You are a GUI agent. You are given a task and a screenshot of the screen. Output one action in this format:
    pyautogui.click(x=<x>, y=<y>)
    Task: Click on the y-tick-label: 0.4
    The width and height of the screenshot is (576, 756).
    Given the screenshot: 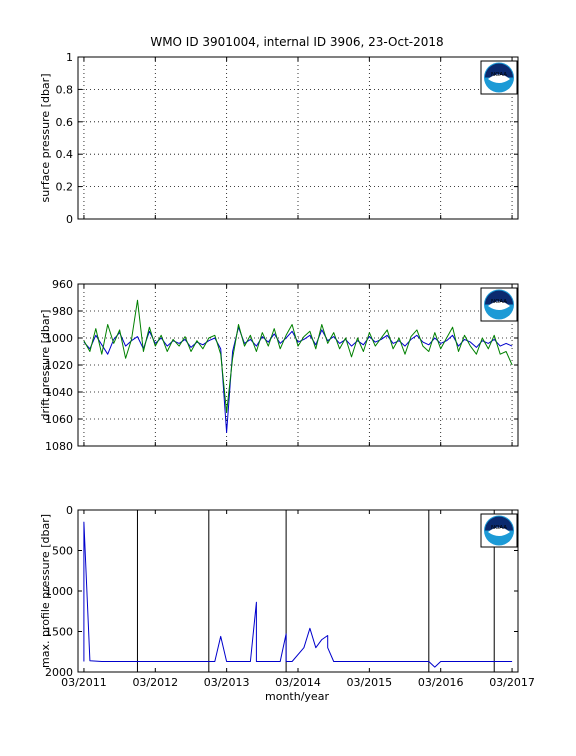 What is the action you would take?
    pyautogui.click(x=65, y=154)
    